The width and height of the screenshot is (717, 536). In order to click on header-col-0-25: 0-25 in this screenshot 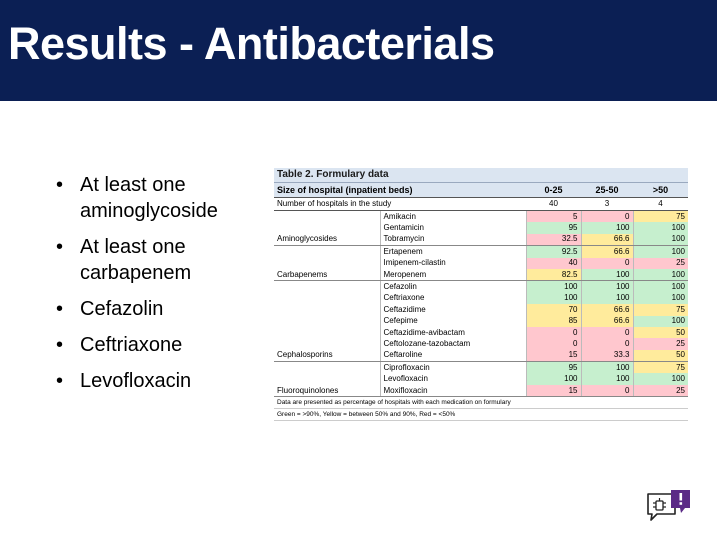, I will do `click(553, 190)`.